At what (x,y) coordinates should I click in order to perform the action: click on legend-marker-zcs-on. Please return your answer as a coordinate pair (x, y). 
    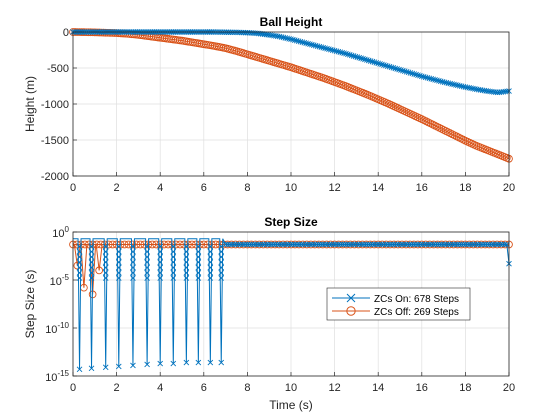
    Looking at the image, I should click on (351, 298).